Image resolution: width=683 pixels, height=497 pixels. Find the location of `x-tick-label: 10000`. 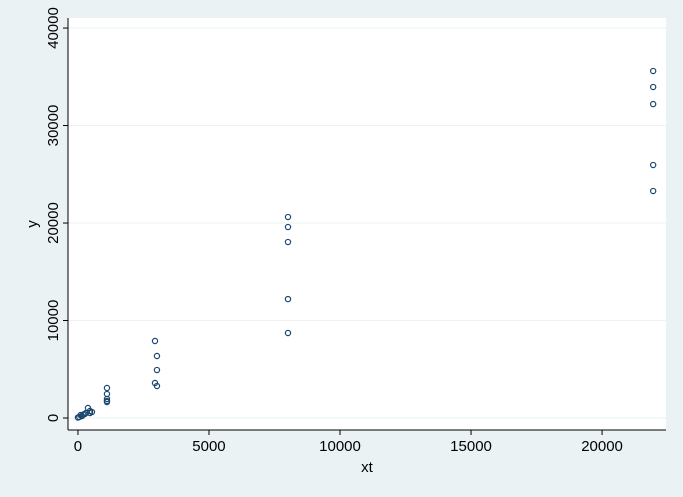

x-tick-label: 10000 is located at coordinates (340, 446).